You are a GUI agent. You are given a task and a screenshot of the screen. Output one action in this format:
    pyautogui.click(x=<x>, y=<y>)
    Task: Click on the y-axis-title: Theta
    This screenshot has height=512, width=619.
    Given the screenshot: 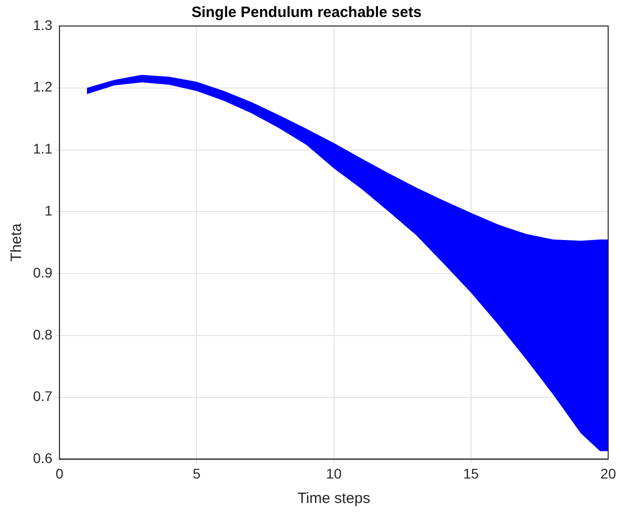 What is the action you would take?
    pyautogui.click(x=17, y=242)
    